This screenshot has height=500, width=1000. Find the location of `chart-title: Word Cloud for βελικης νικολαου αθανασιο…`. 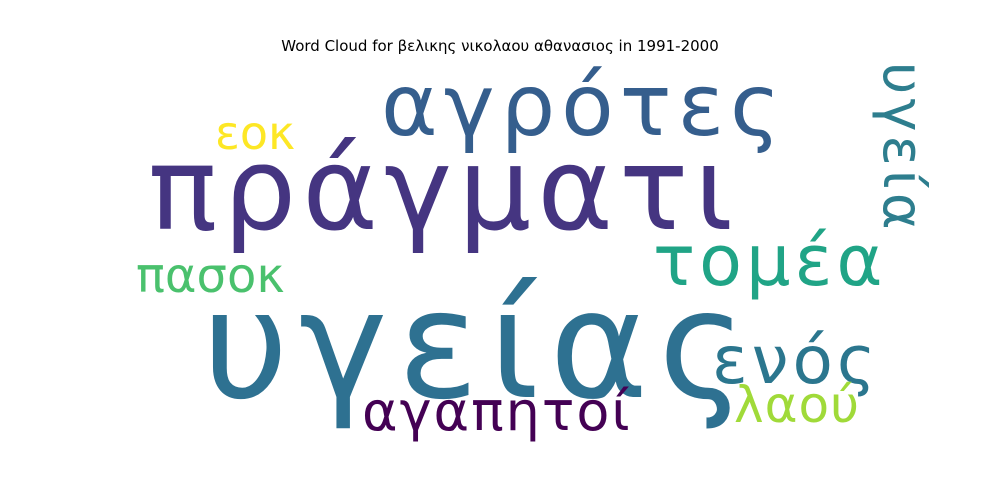

chart-title: Word Cloud for βελικης νικολαου αθανασιο… is located at coordinates (500, 46).